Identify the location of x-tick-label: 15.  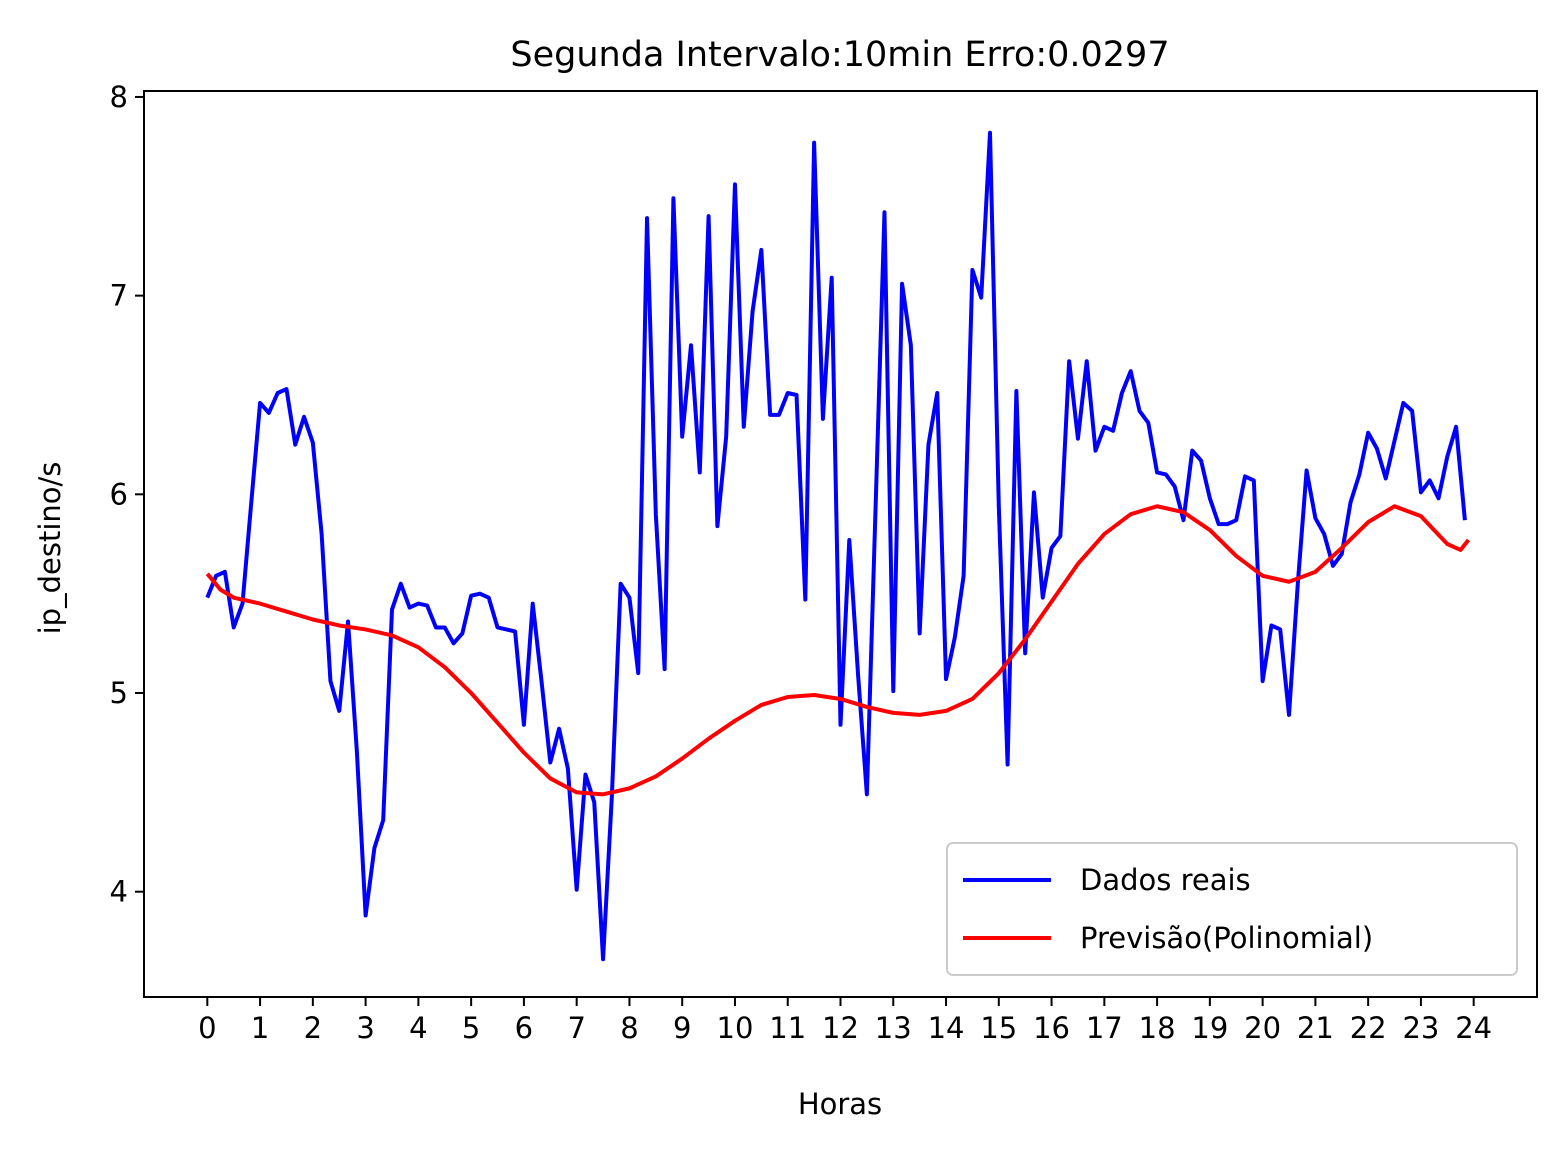
(998, 1028).